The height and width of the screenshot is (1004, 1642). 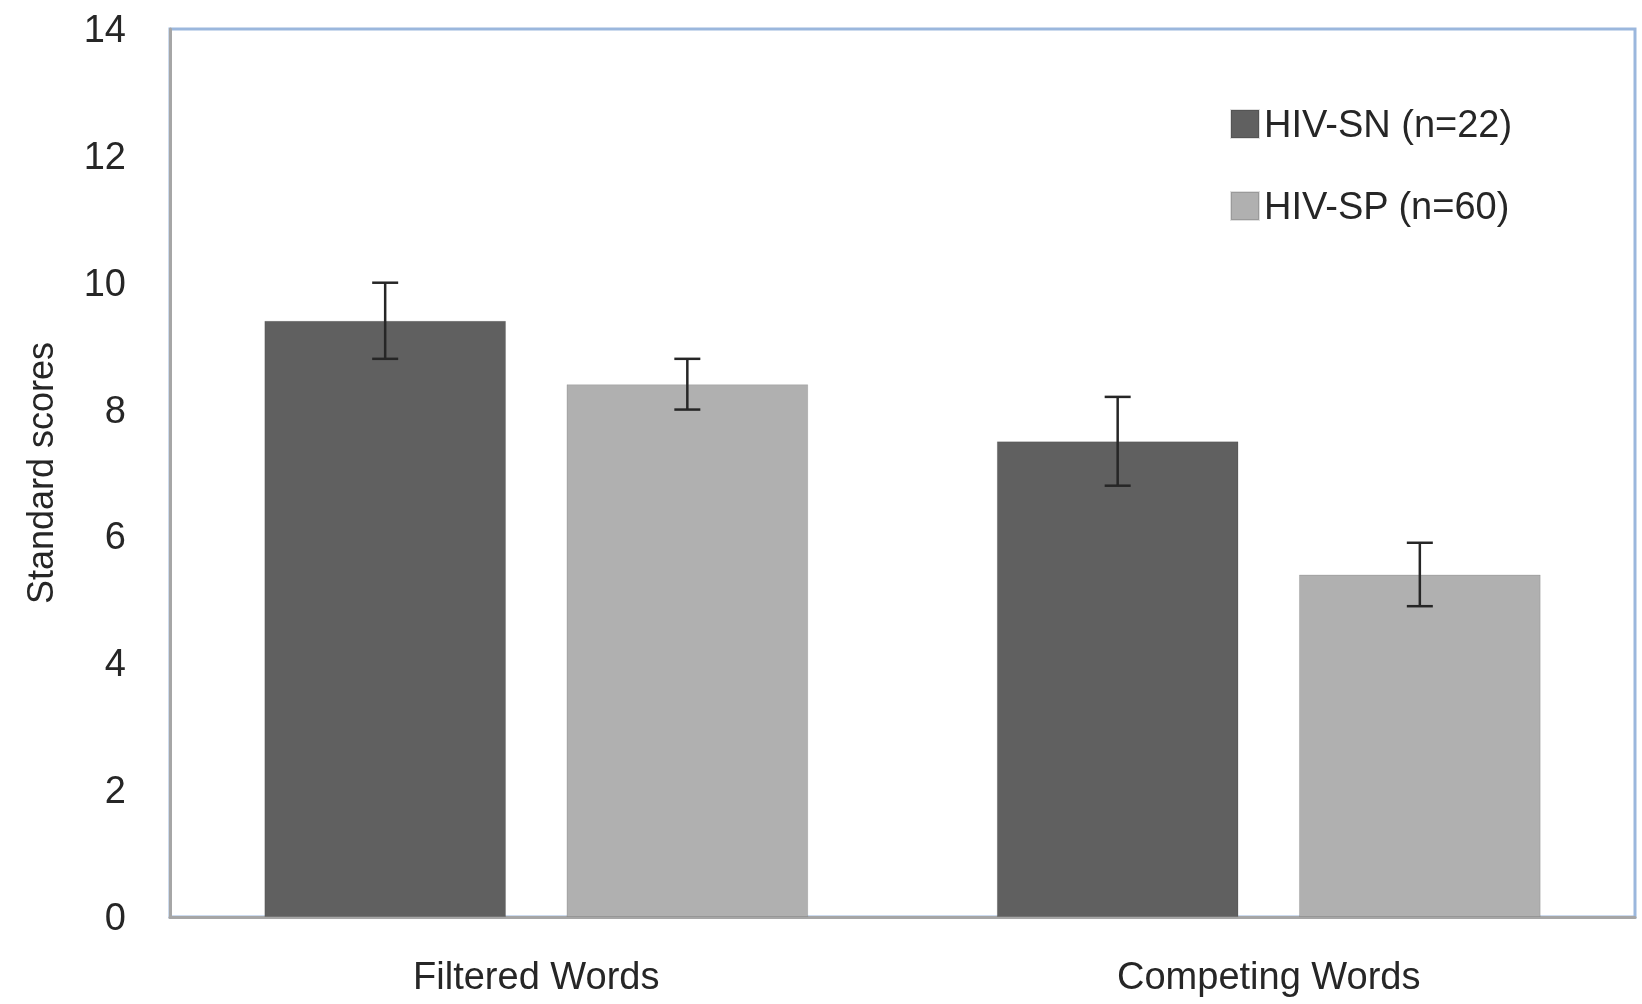 I want to click on y-tick-label: 6, so click(x=115, y=536).